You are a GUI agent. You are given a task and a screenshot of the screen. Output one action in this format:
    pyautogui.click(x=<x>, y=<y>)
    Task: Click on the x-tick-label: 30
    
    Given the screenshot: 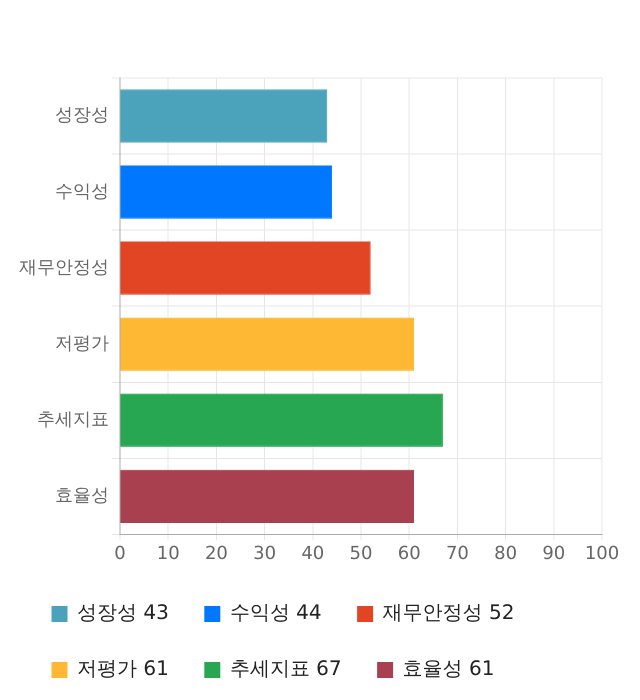 What is the action you would take?
    pyautogui.click(x=264, y=553)
    